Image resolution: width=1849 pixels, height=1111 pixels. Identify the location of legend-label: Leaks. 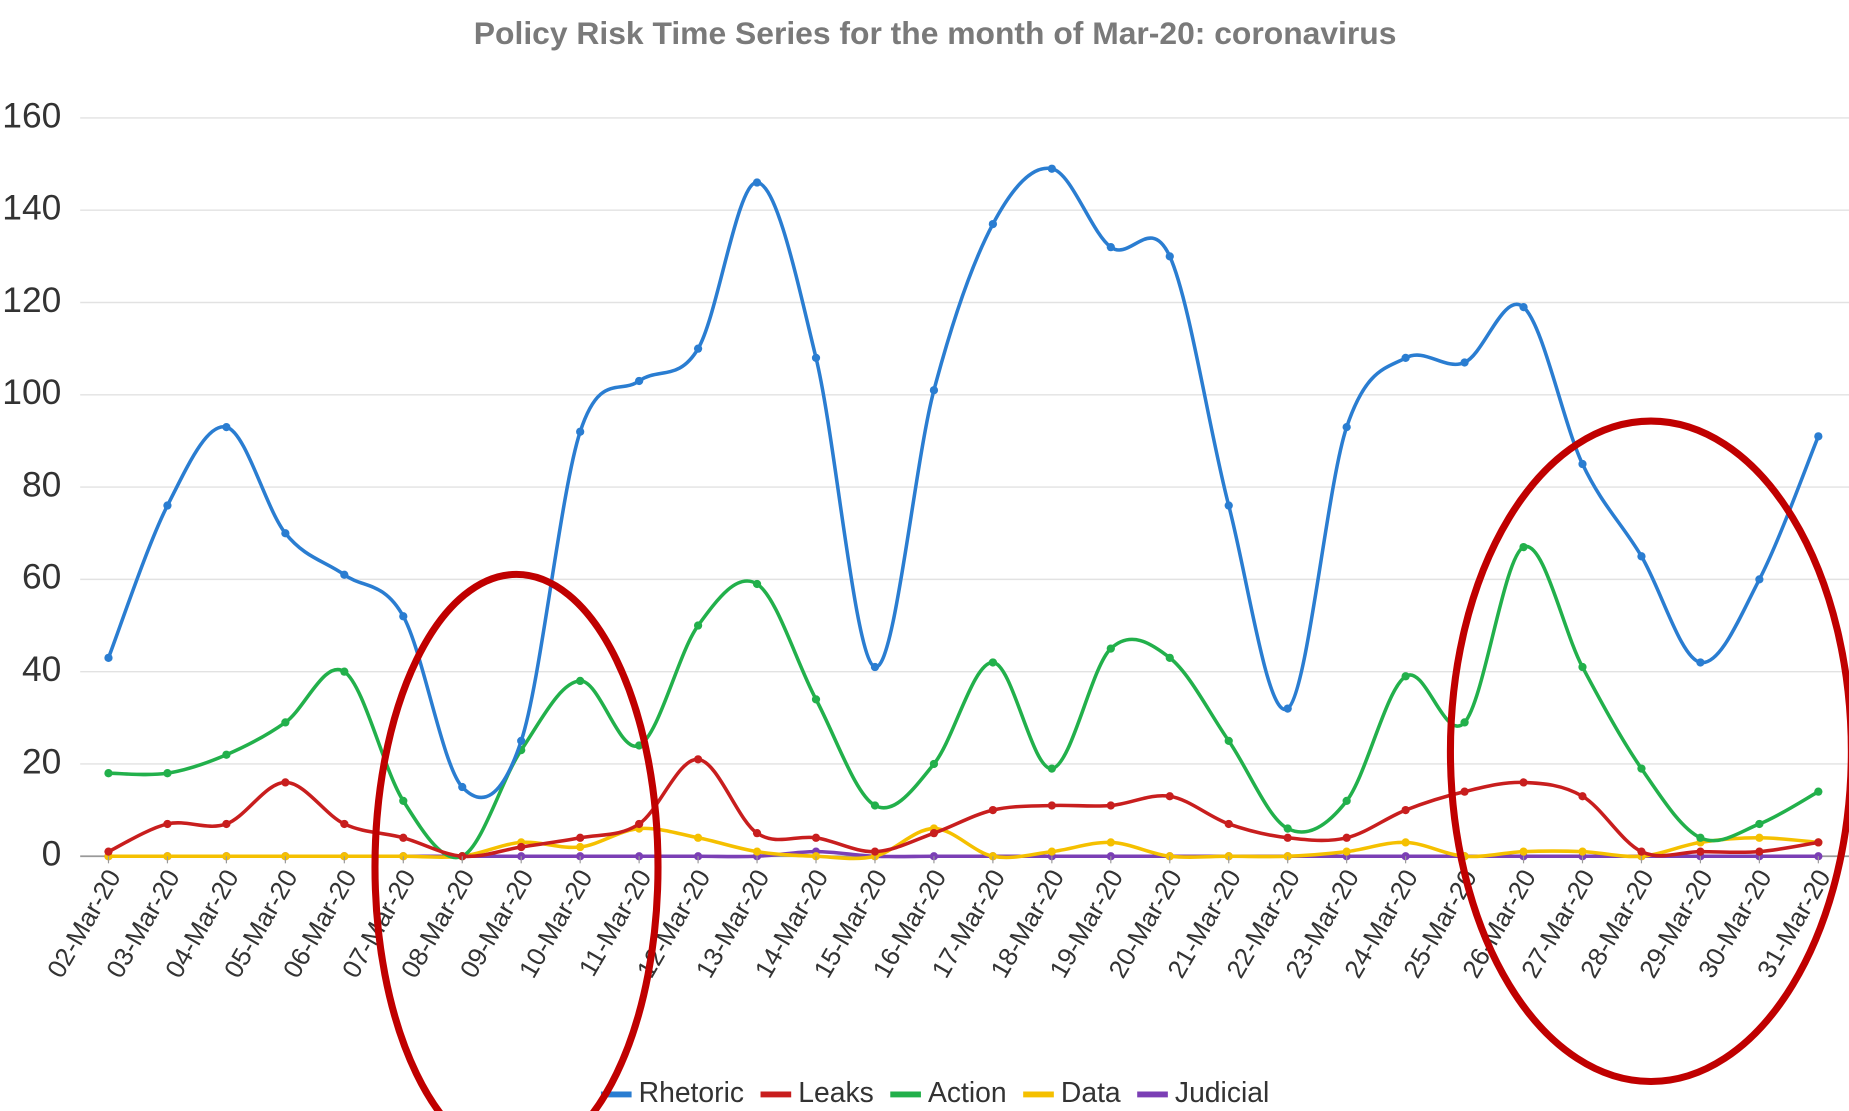
(836, 1092).